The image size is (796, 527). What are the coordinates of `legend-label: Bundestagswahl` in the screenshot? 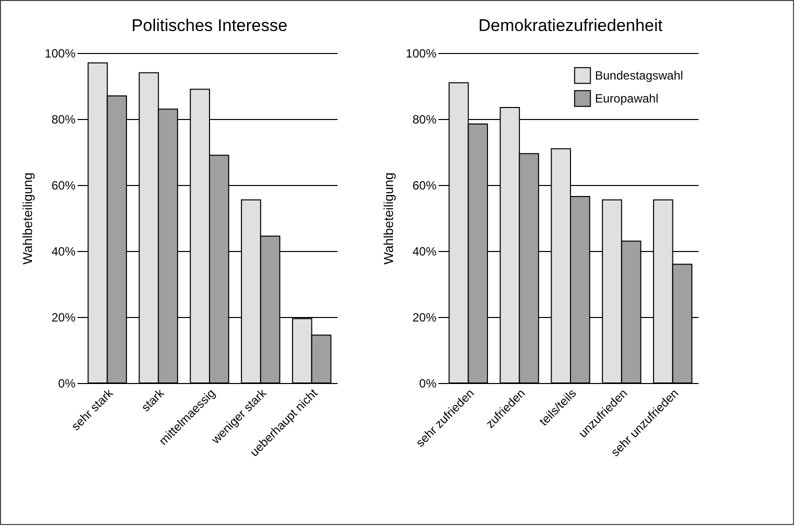 It's located at (639, 75).